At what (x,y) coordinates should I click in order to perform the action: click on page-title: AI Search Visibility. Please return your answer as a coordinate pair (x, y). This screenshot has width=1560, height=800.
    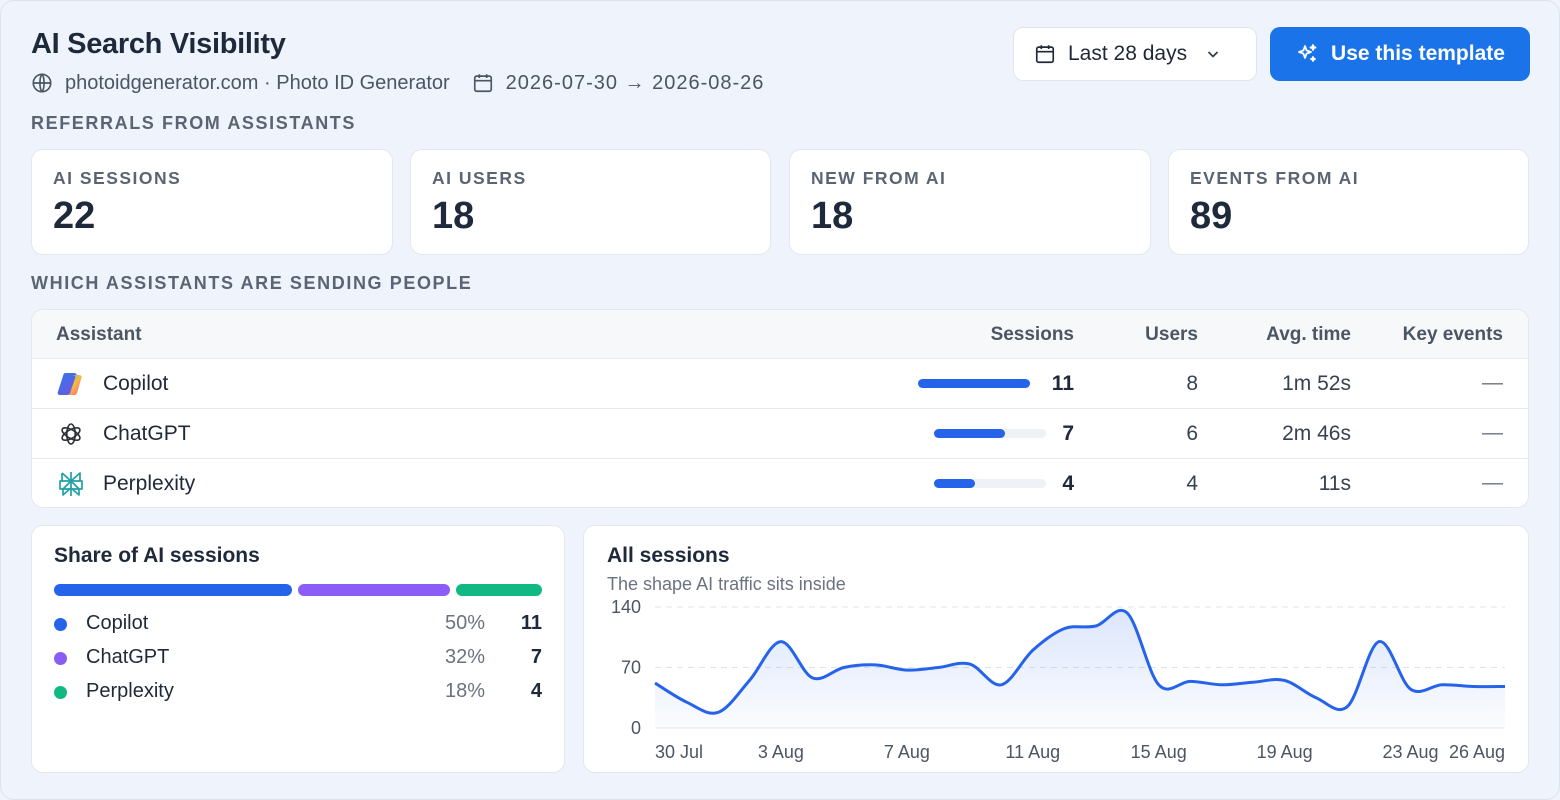
    Looking at the image, I should click on (158, 44).